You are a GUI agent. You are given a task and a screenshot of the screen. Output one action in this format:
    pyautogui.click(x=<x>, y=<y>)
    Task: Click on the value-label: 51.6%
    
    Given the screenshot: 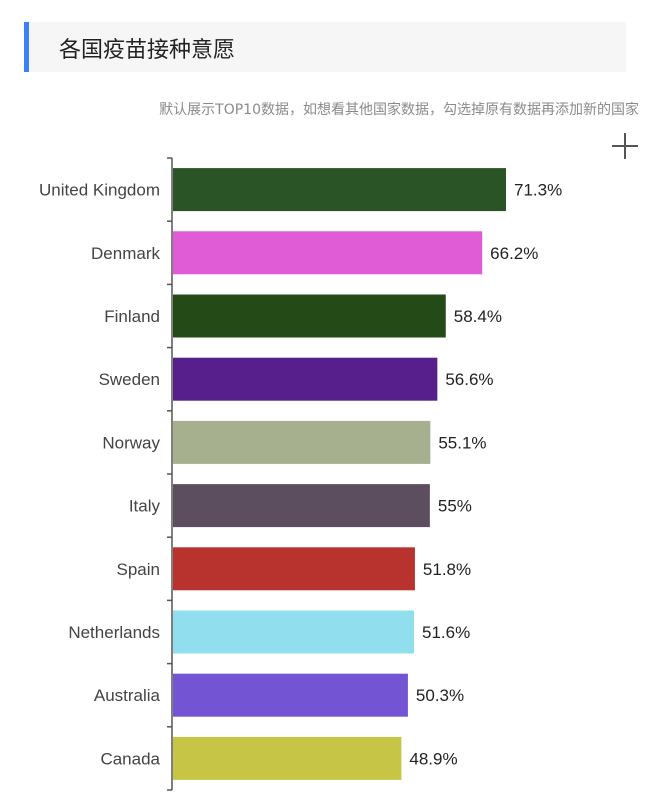 What is the action you would take?
    pyautogui.click(x=446, y=632)
    